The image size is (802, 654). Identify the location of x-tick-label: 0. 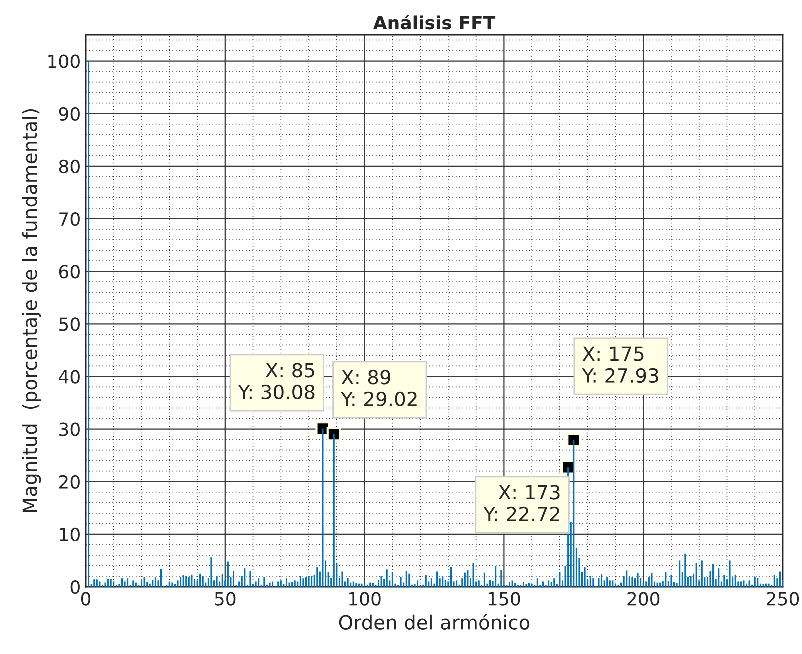
(86, 599).